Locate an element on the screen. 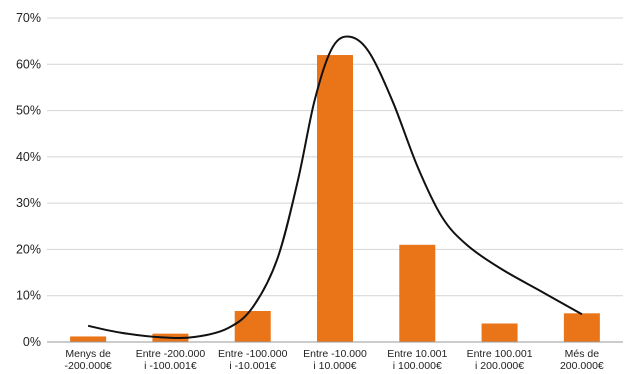  x-tick-label: Entre -200.000 i -100.001€ is located at coordinates (171, 360).